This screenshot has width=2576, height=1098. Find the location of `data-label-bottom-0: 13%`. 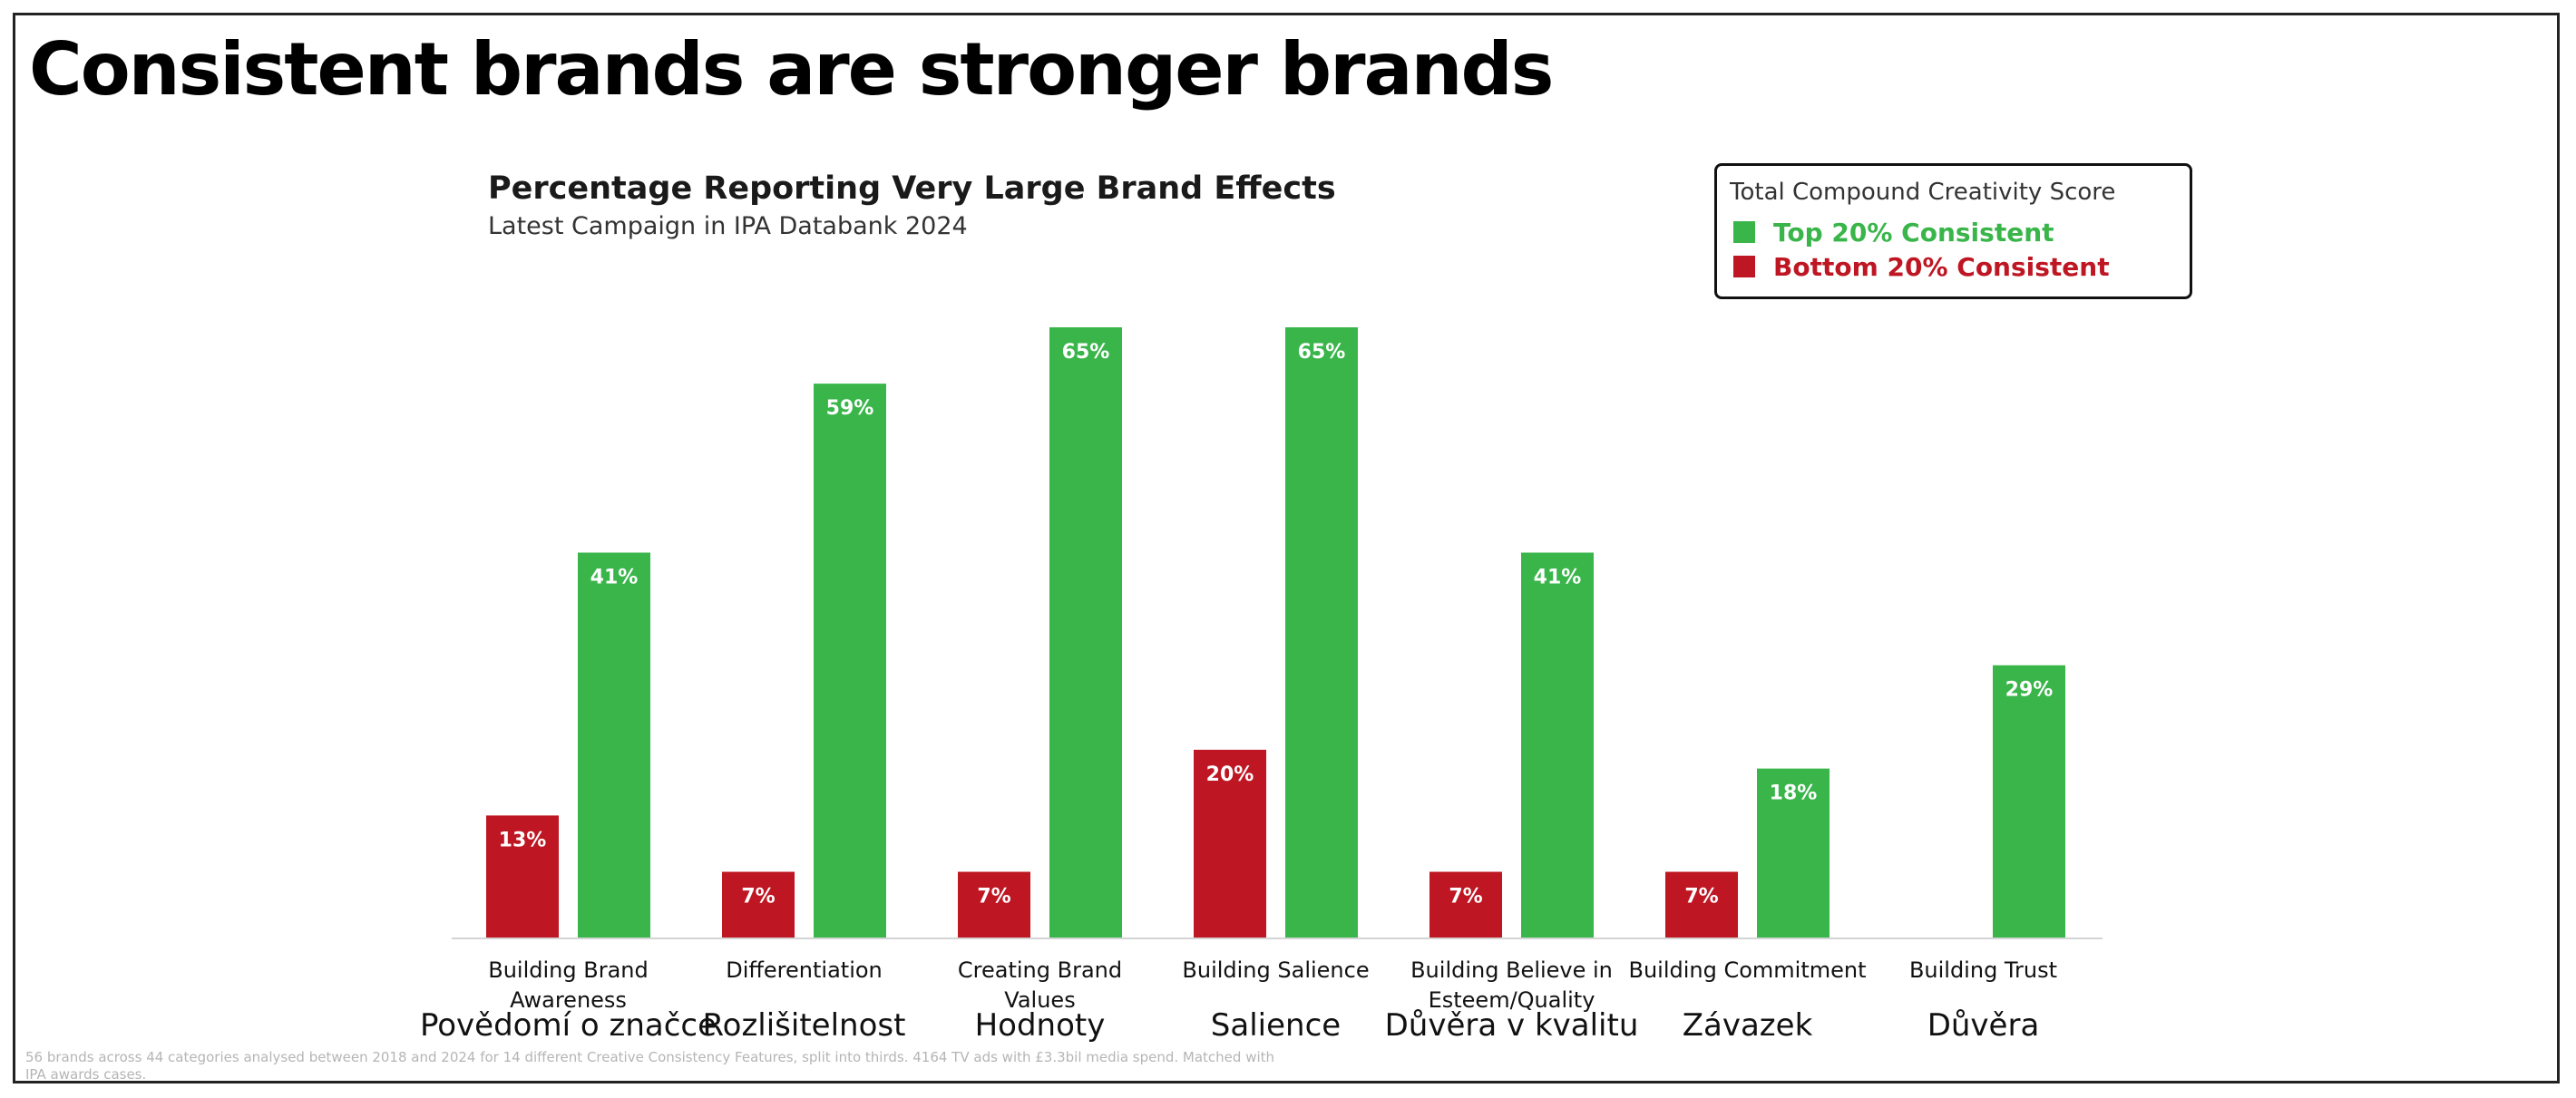

data-label-bottom-0: 13% is located at coordinates (523, 840).